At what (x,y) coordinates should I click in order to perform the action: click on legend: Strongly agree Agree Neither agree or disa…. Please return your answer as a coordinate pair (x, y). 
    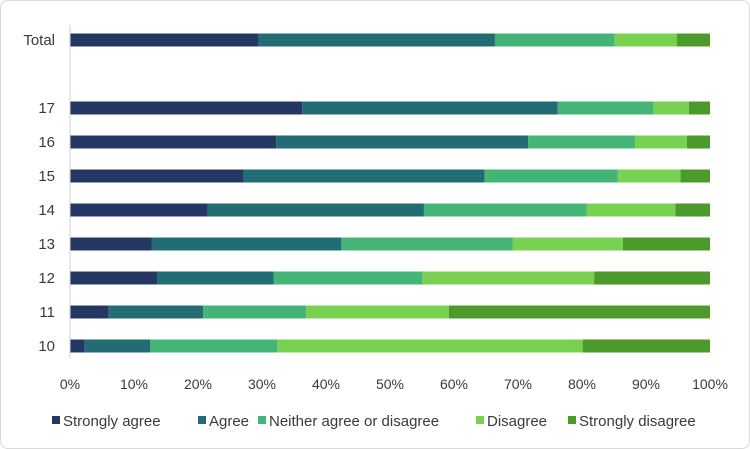
    Looking at the image, I should click on (374, 421).